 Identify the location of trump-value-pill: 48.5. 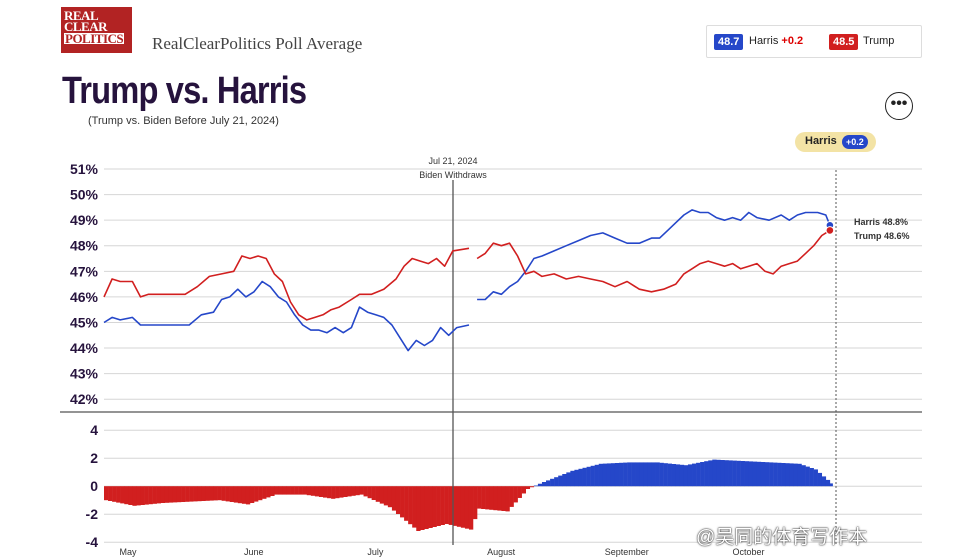
(844, 42).